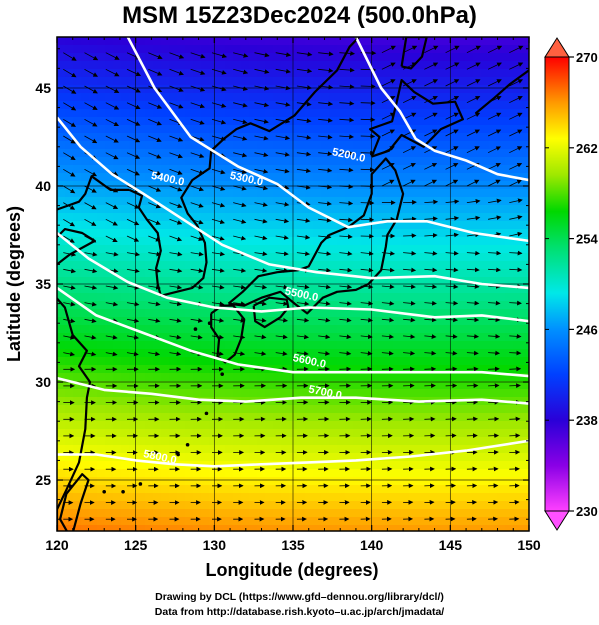 This screenshot has height=625, width=599. What do you see at coordinates (291, 570) in the screenshot?
I see `x-axis-label: Longitude (degrees)` at bounding box center [291, 570].